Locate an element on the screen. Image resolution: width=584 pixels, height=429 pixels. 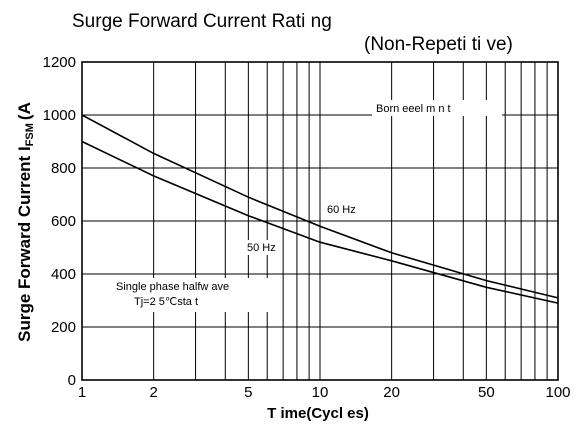
label-50hz: 50 Hz is located at coordinates (261, 248).